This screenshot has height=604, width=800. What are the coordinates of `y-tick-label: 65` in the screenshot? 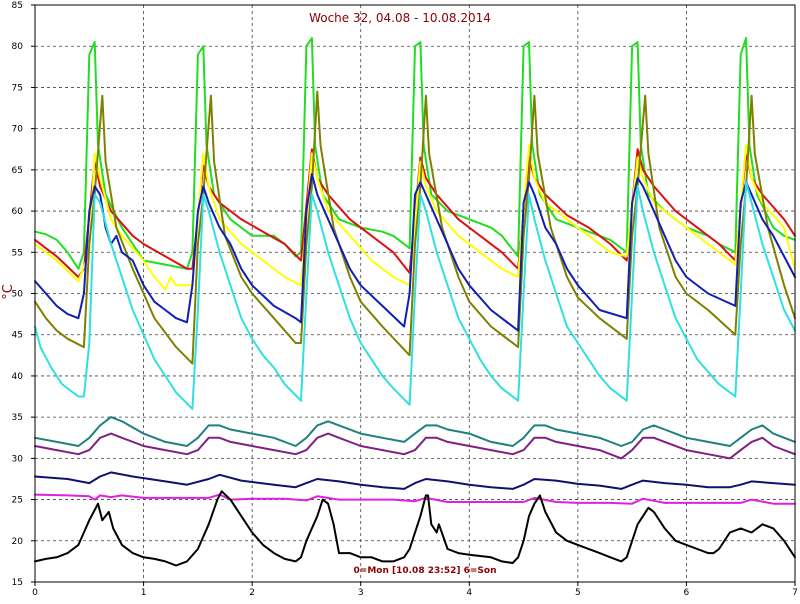 It's located at (17, 171).